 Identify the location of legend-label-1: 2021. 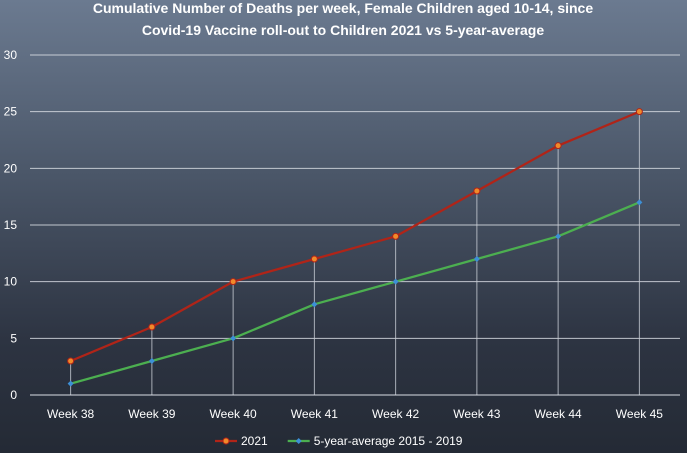
(254, 441).